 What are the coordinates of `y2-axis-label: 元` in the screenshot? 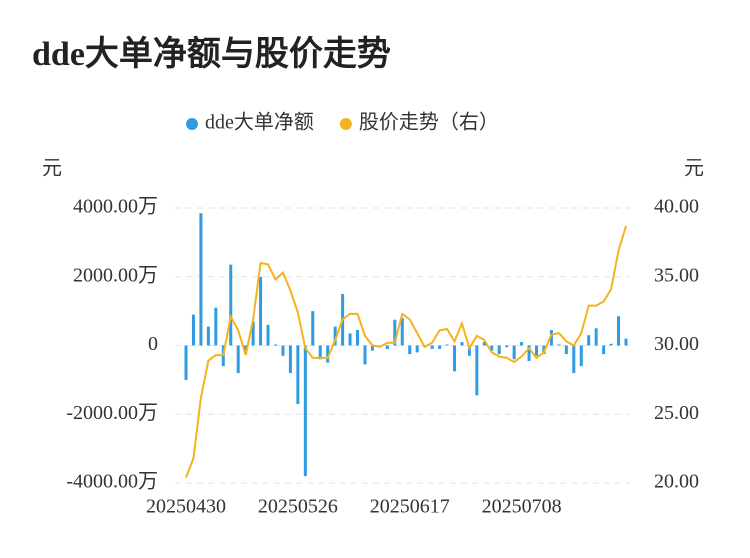 It's located at (694, 169).